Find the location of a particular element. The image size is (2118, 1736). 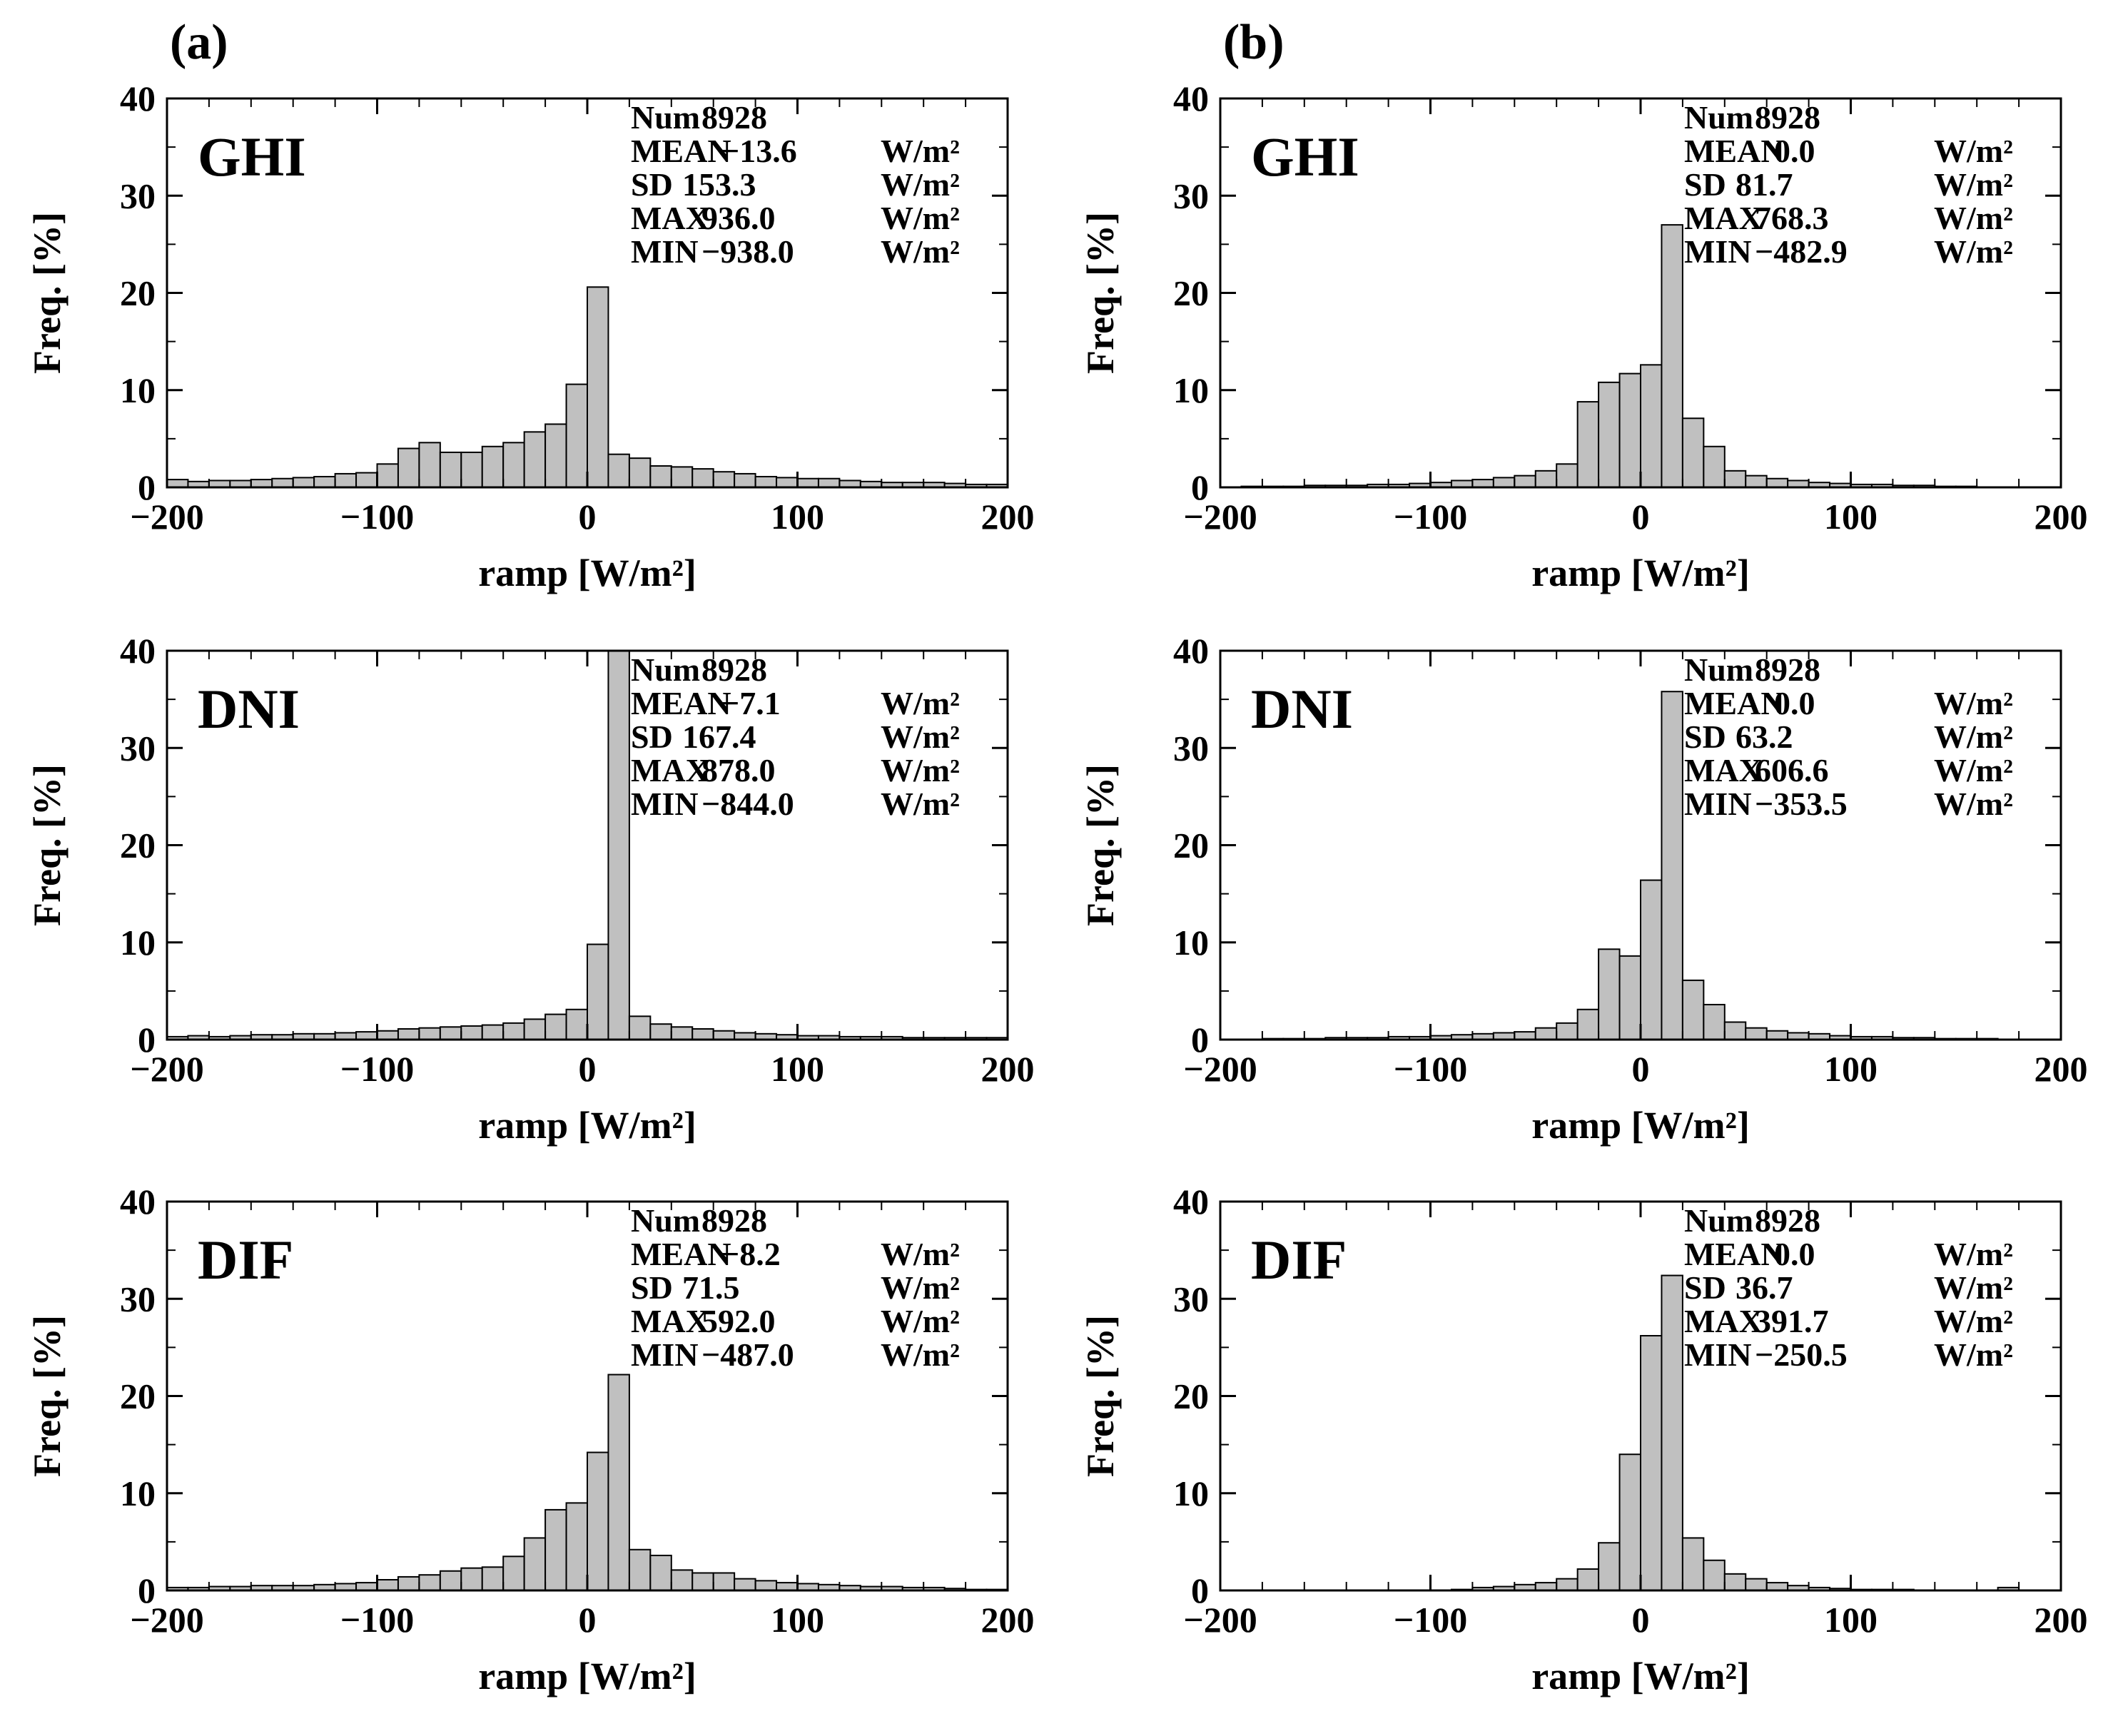

stat-value: 936.0 is located at coordinates (738, 218).